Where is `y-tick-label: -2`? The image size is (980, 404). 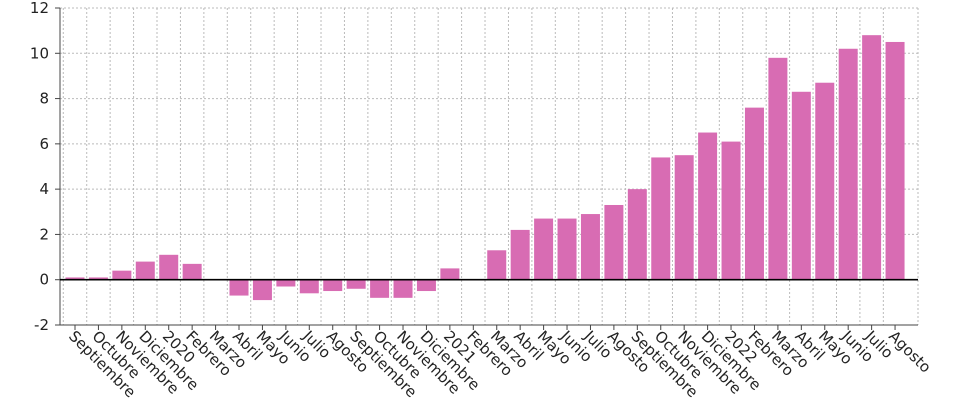
y-tick-label: -2 is located at coordinates (41, 325).